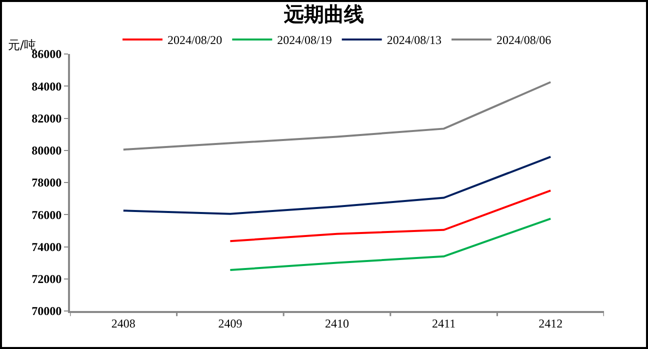  I want to click on y-tick-label: 70000, so click(47, 311).